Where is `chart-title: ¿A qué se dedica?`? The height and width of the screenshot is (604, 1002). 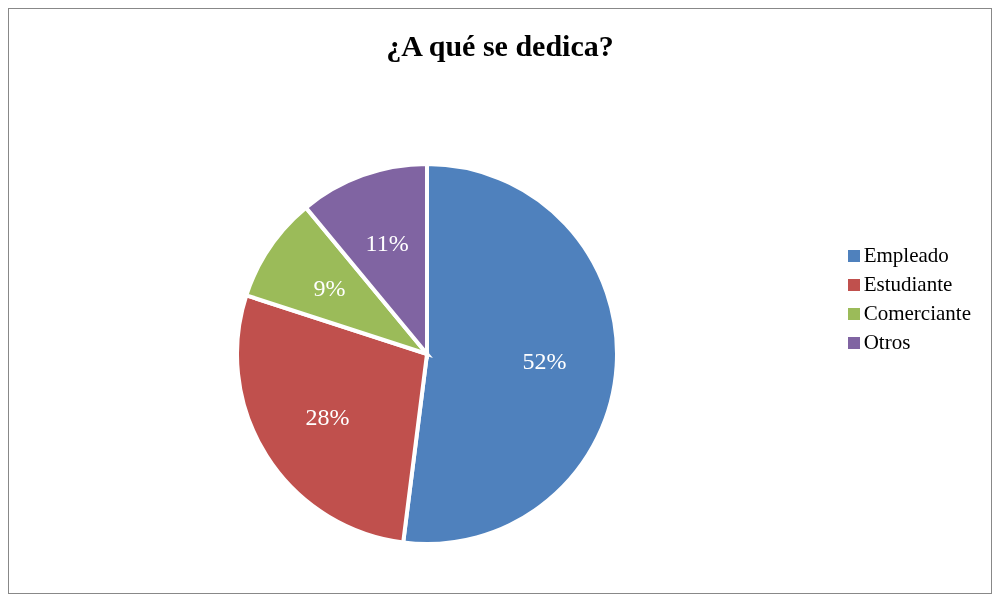 chart-title: ¿A qué se dedica? is located at coordinates (500, 46).